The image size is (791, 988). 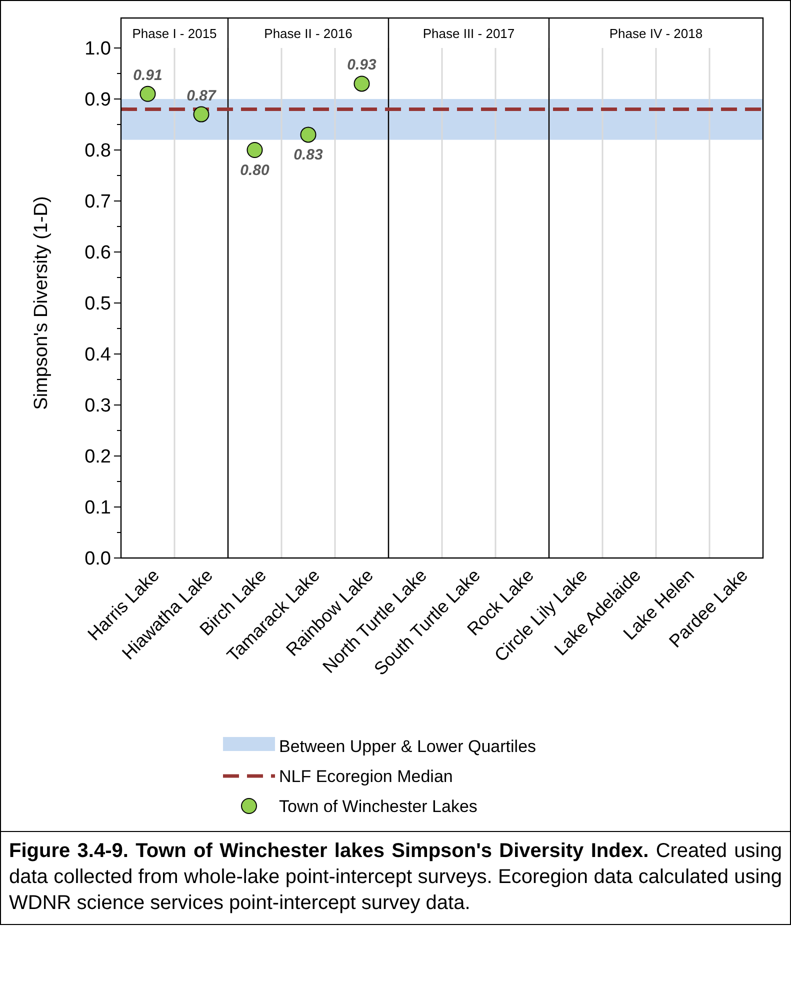 I want to click on y-tick-label: 0.6, so click(x=97, y=253).